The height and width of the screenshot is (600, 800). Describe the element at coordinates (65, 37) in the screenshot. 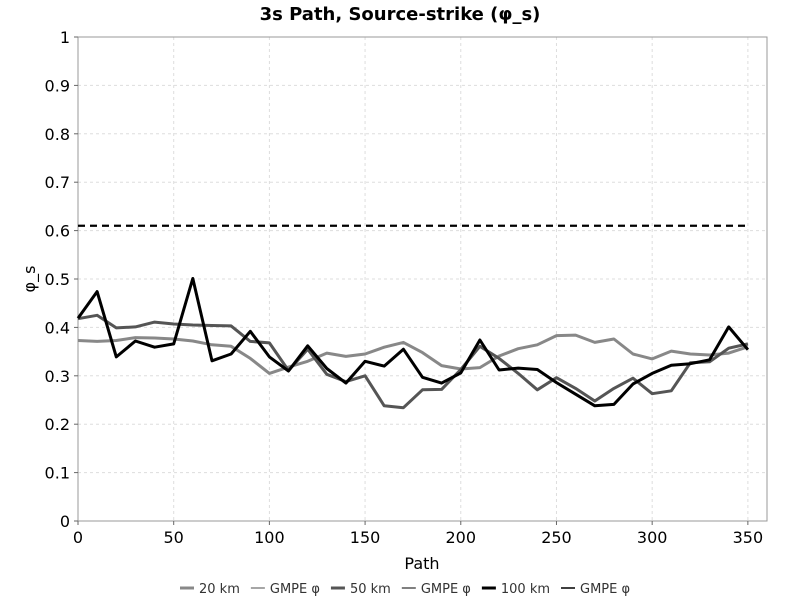

I see `y-tick-label: 1` at that location.